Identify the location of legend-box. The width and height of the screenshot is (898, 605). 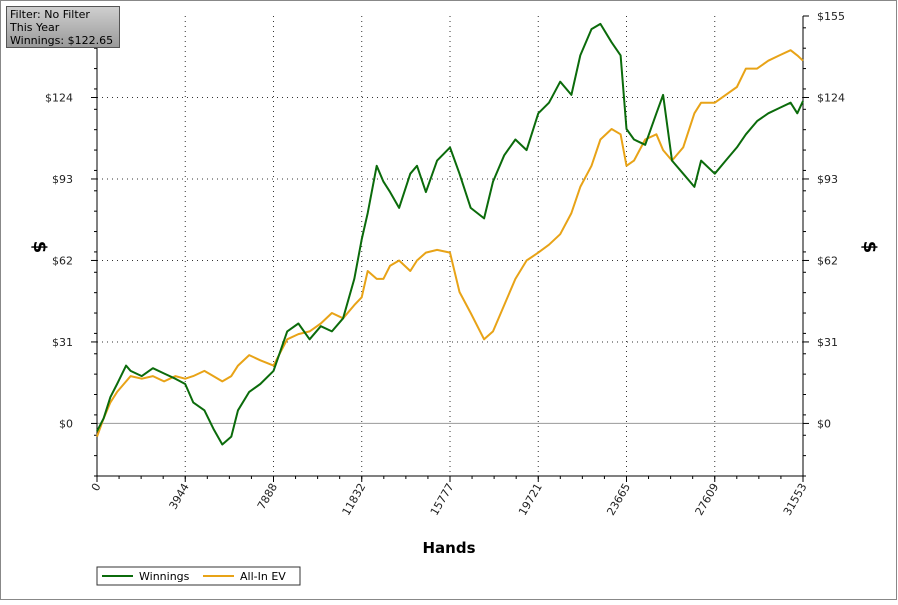
(198, 576).